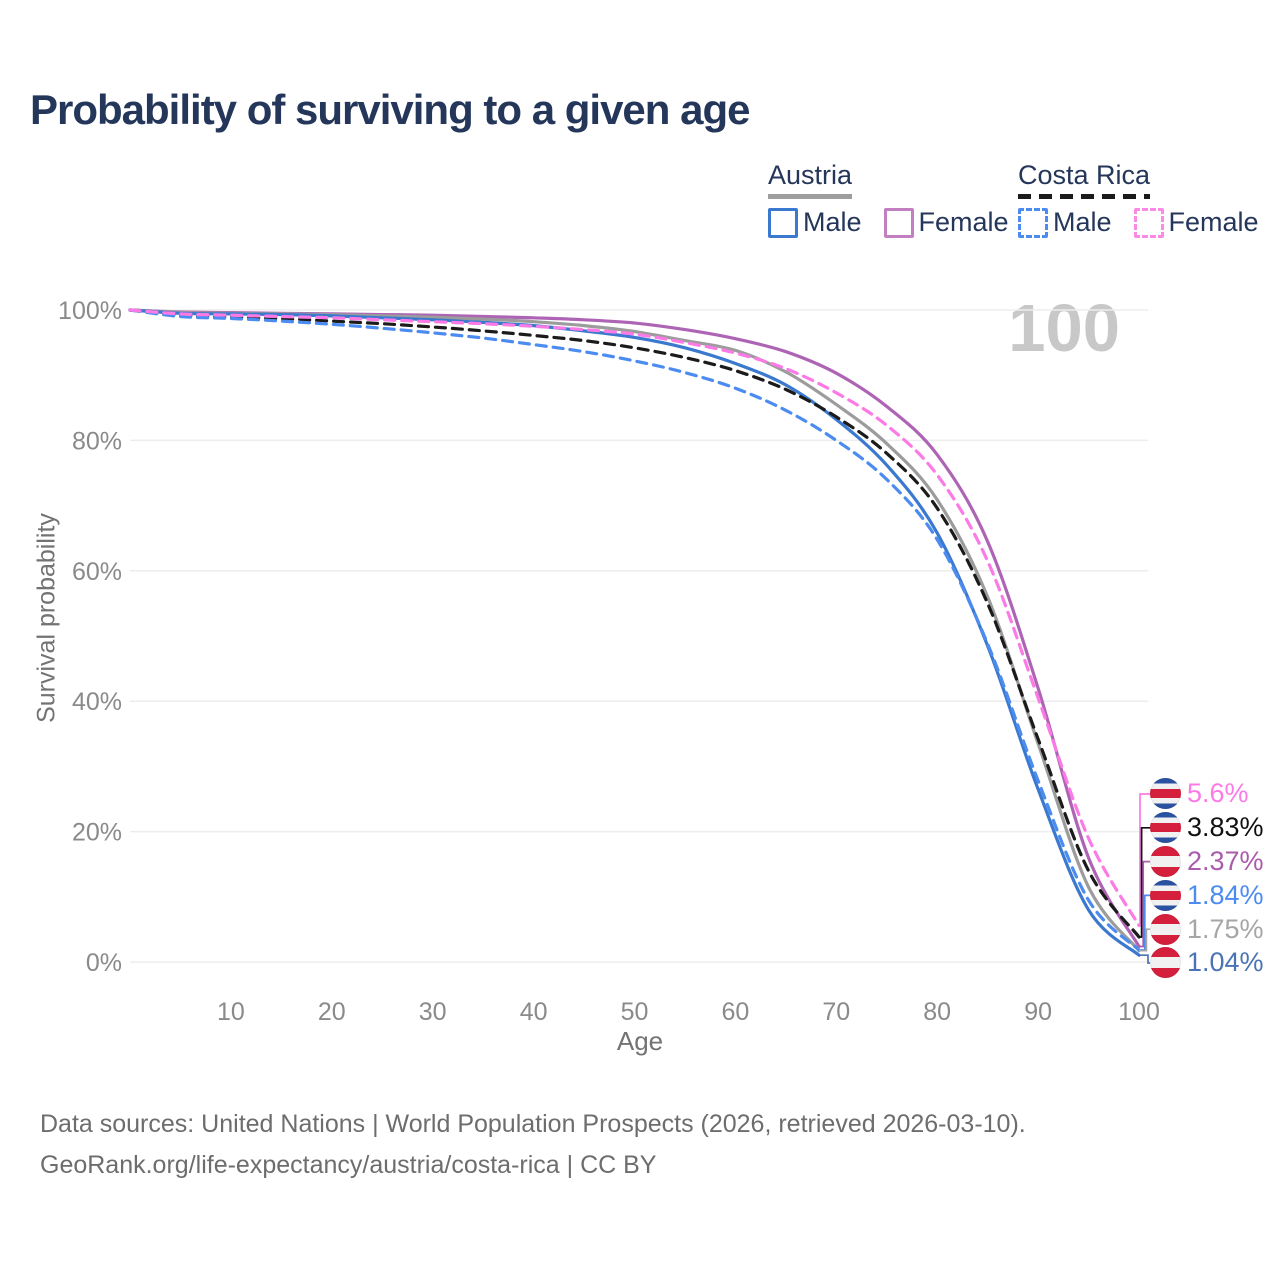  Describe the element at coordinates (1038, 1012) in the screenshot. I see `x-tick-label-90: 90` at that location.